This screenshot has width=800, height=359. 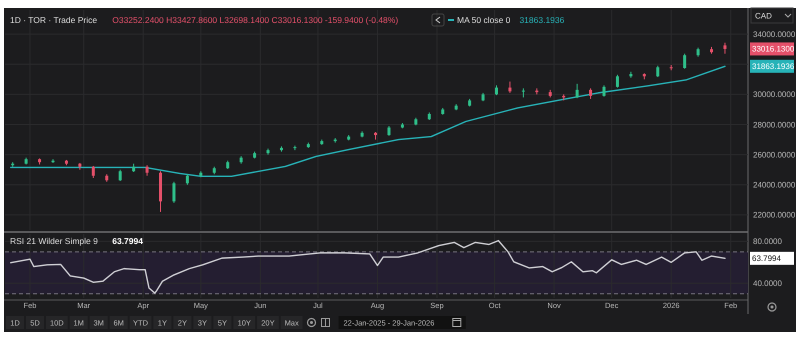 What do you see at coordinates (773, 49) in the screenshot?
I see `text: 33016.1300` at bounding box center [773, 49].